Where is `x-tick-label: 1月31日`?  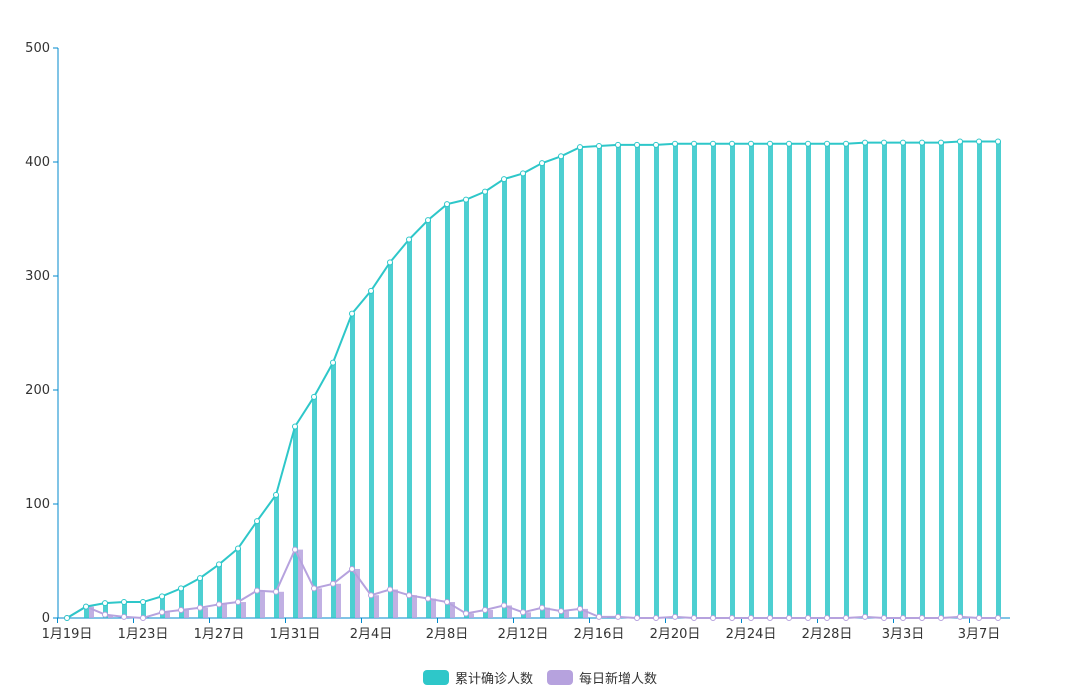
x-tick-label: 1月31日 is located at coordinates (295, 634).